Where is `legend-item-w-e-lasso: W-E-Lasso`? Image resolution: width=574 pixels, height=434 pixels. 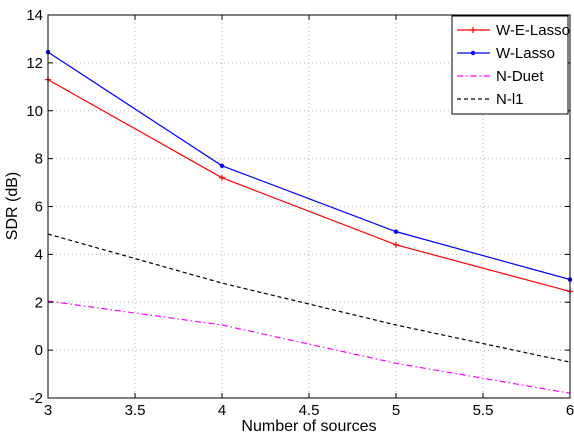
legend-item-w-e-lasso: W-E-Lasso is located at coordinates (513, 30).